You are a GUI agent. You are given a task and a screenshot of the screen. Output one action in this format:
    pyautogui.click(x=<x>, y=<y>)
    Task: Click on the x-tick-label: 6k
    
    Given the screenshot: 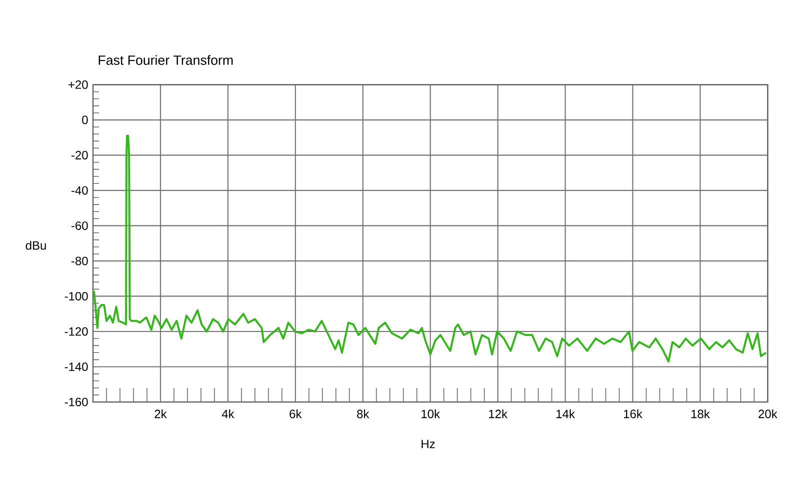 What is the action you would take?
    pyautogui.click(x=296, y=413)
    